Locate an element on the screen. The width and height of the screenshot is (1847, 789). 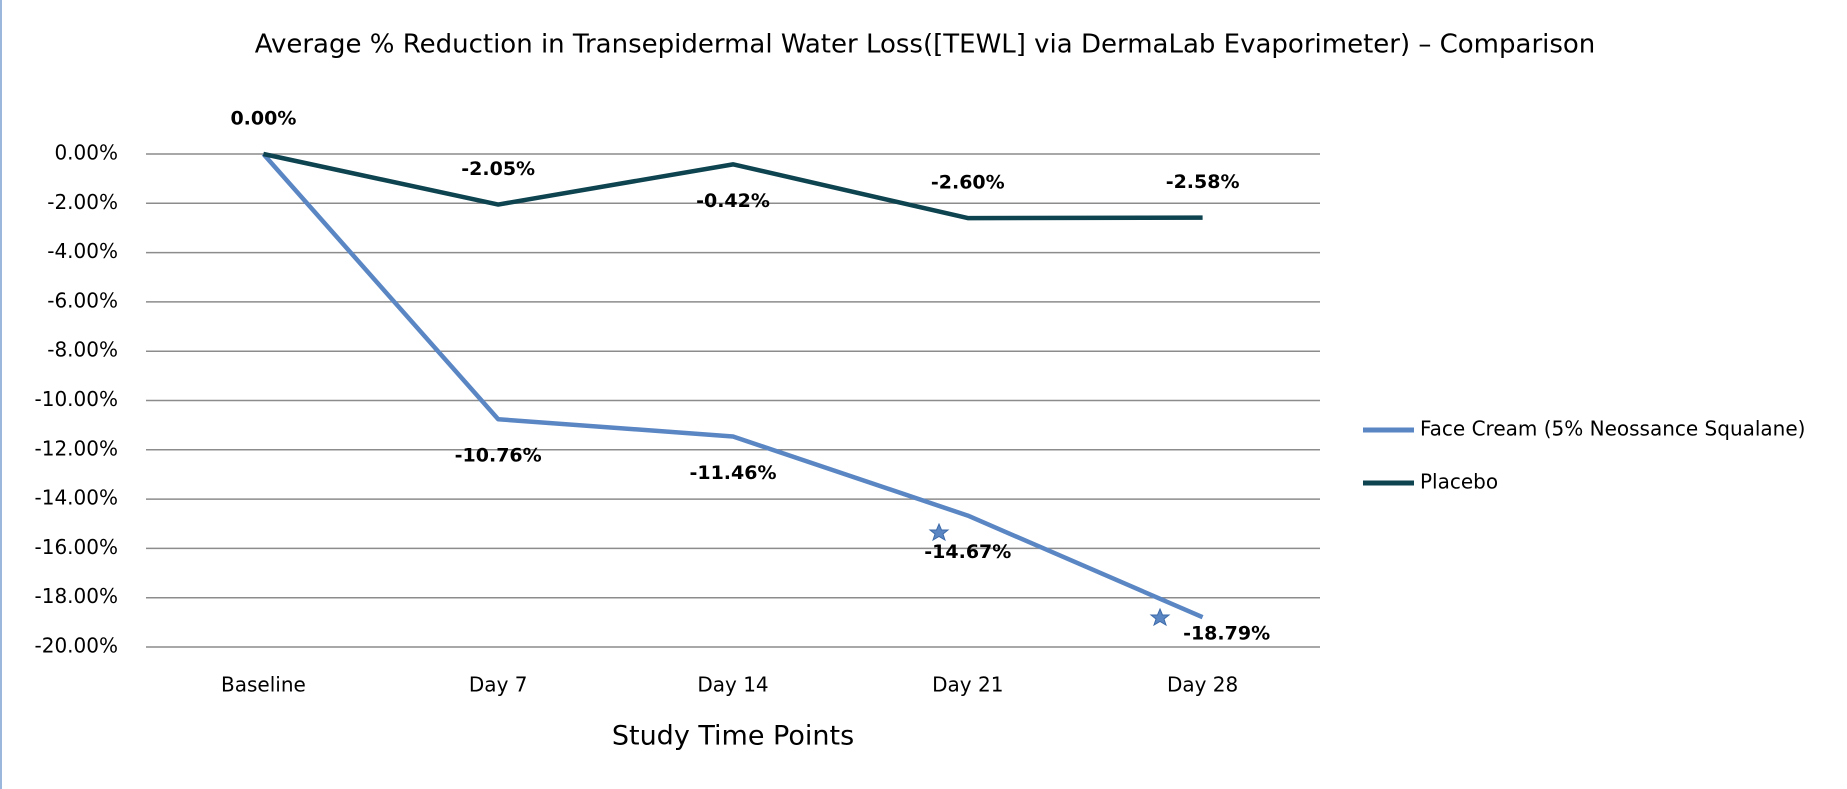
data-label: -2.05% is located at coordinates (498, 169).